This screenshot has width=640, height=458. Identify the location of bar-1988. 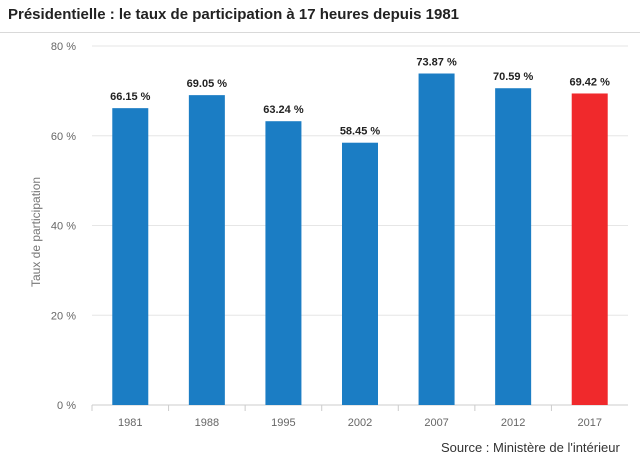
(206, 250).